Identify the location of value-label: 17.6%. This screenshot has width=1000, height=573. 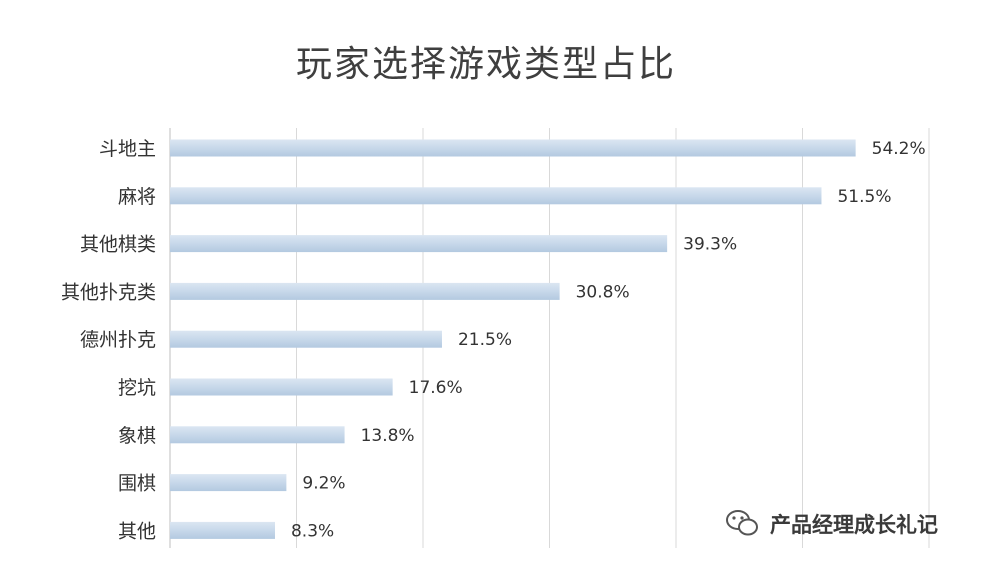
(436, 388).